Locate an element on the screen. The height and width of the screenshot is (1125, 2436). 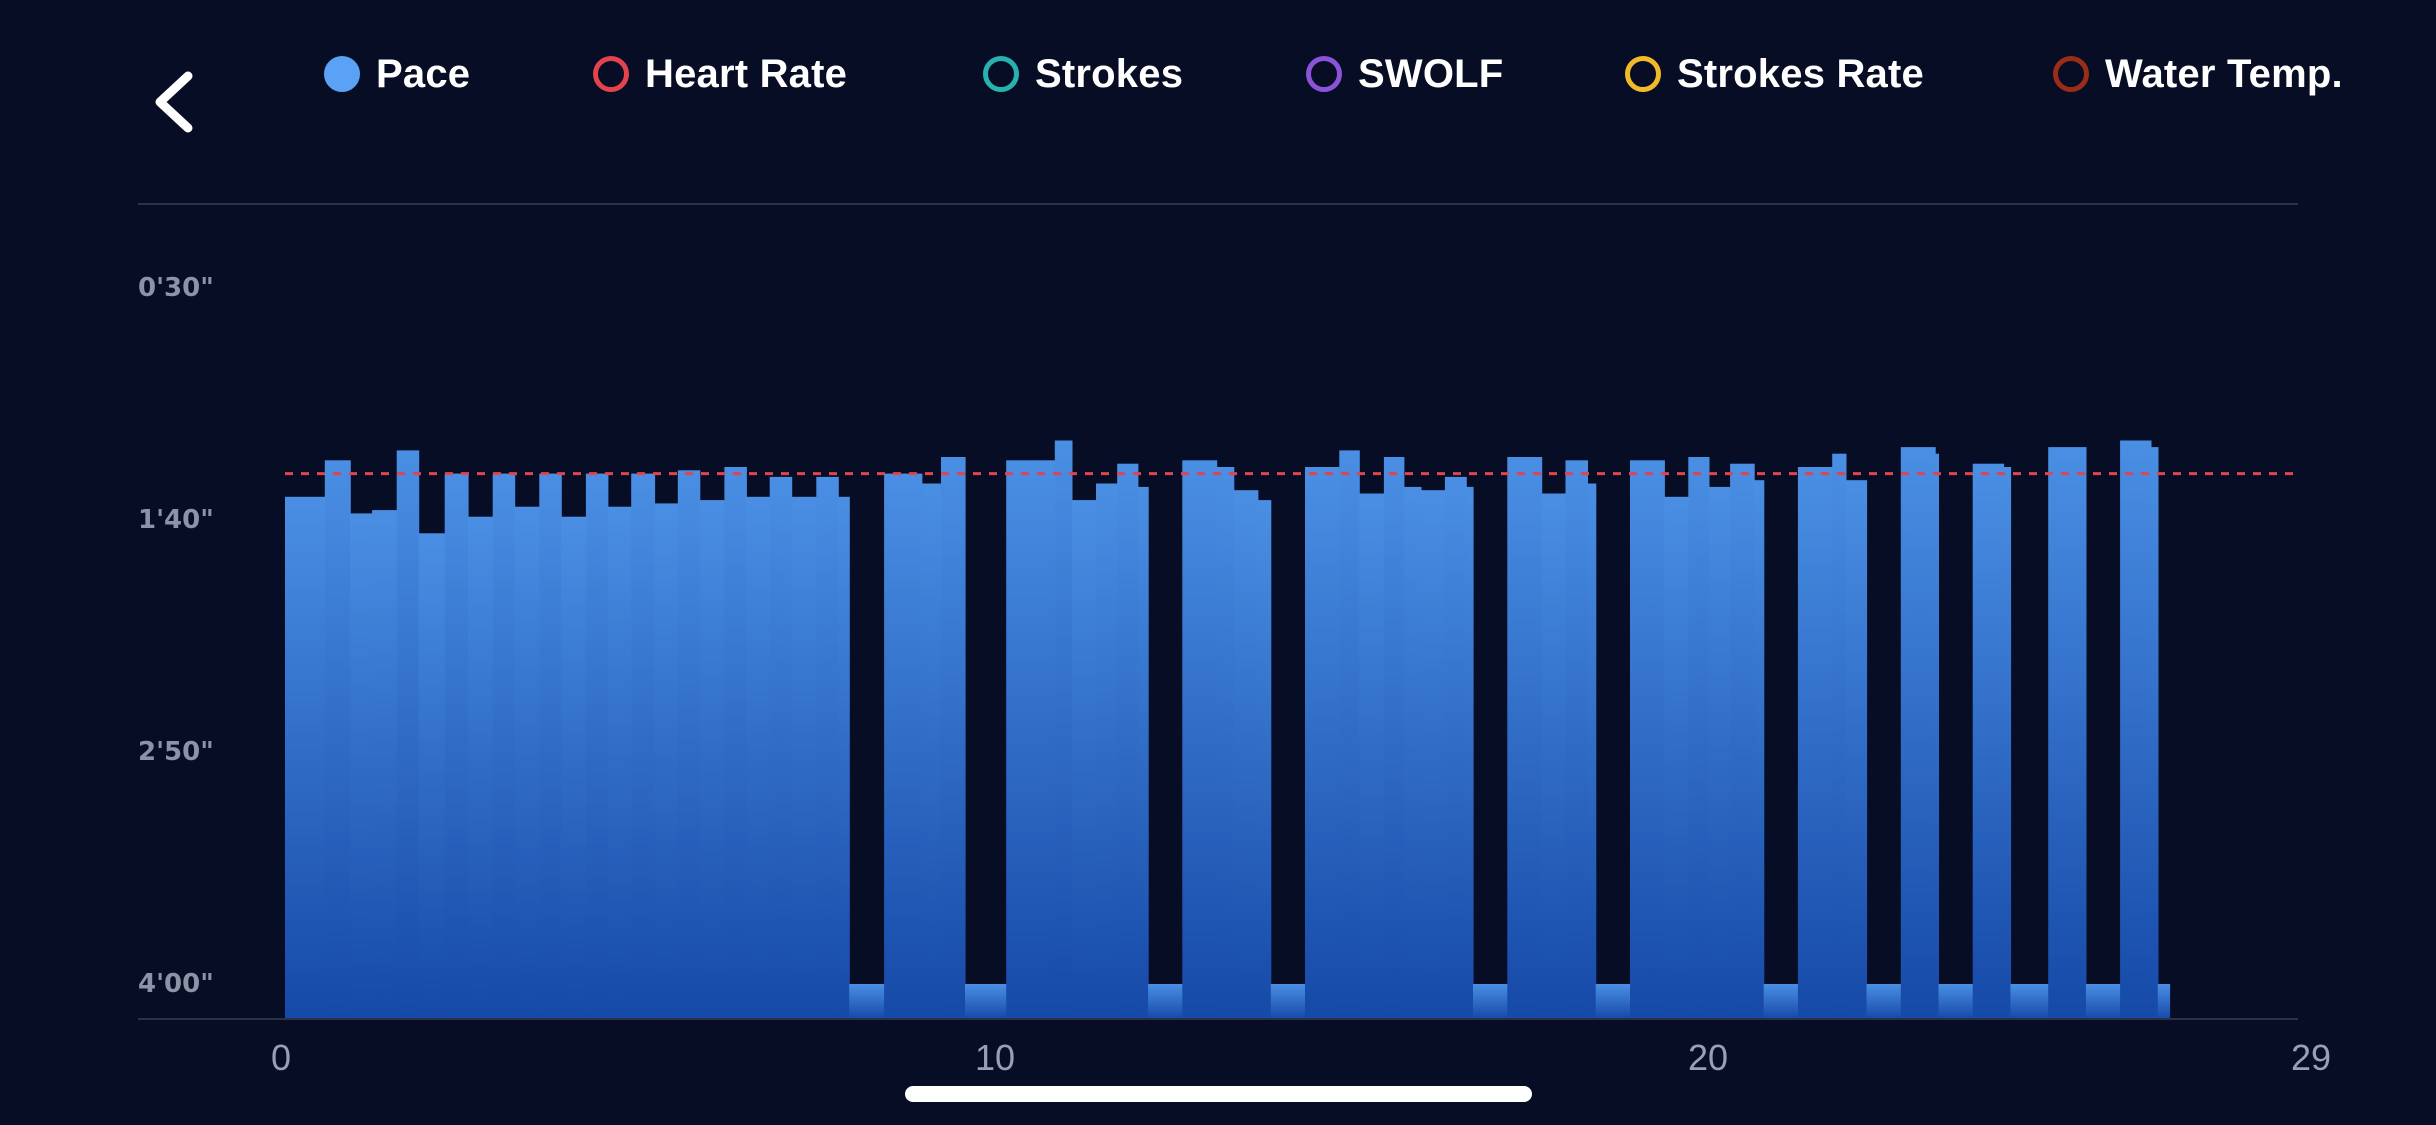
y-tick-label: 2'50" is located at coordinates (176, 752).